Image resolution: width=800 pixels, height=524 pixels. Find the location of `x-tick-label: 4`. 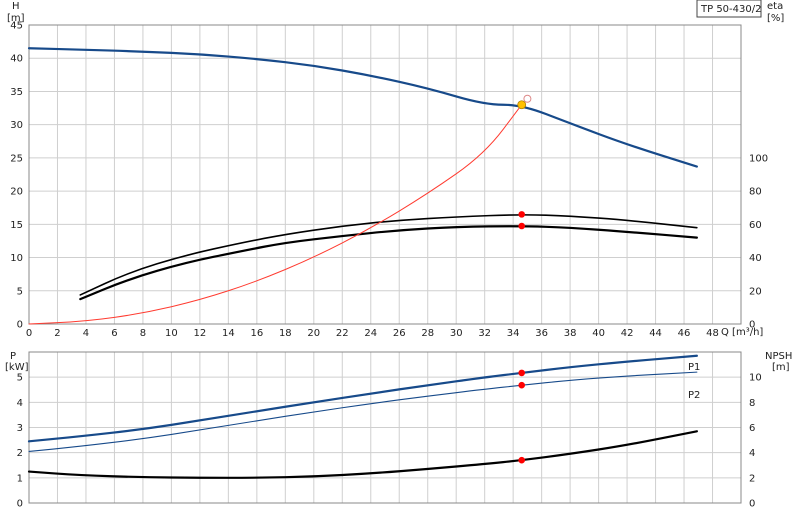

x-tick-label: 4 is located at coordinates (86, 333).